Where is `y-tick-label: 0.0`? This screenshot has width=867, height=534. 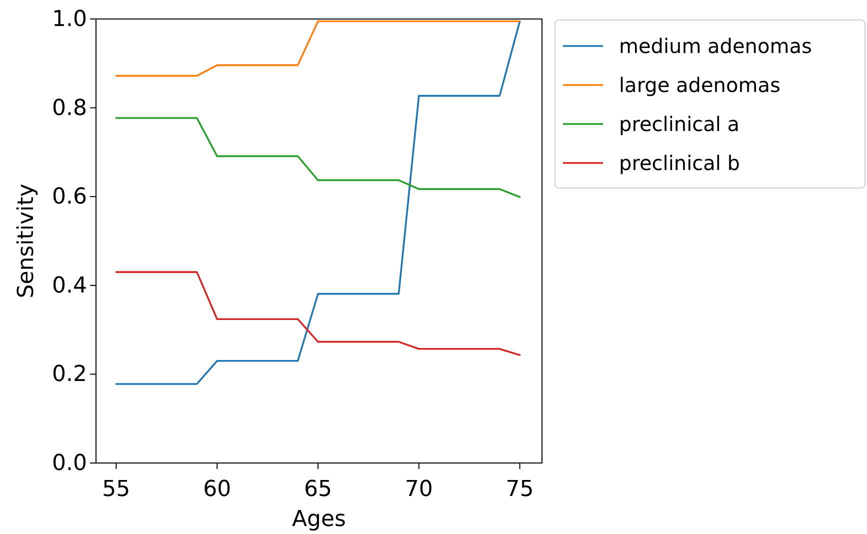 y-tick-label: 0.0 is located at coordinates (69, 463).